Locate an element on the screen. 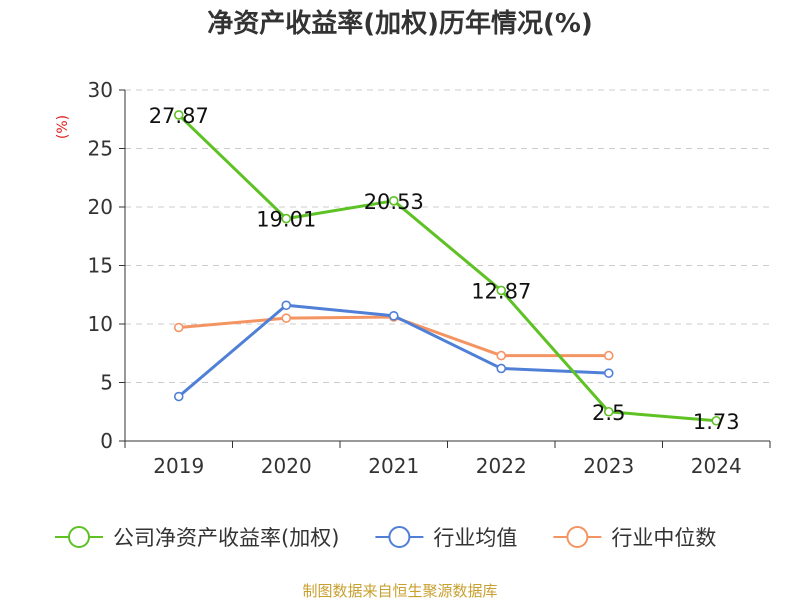 Image resolution: width=800 pixels, height=600 pixels. legend: 公司净资产收益率(加权) 行业均值 行业中位数 is located at coordinates (385, 538).